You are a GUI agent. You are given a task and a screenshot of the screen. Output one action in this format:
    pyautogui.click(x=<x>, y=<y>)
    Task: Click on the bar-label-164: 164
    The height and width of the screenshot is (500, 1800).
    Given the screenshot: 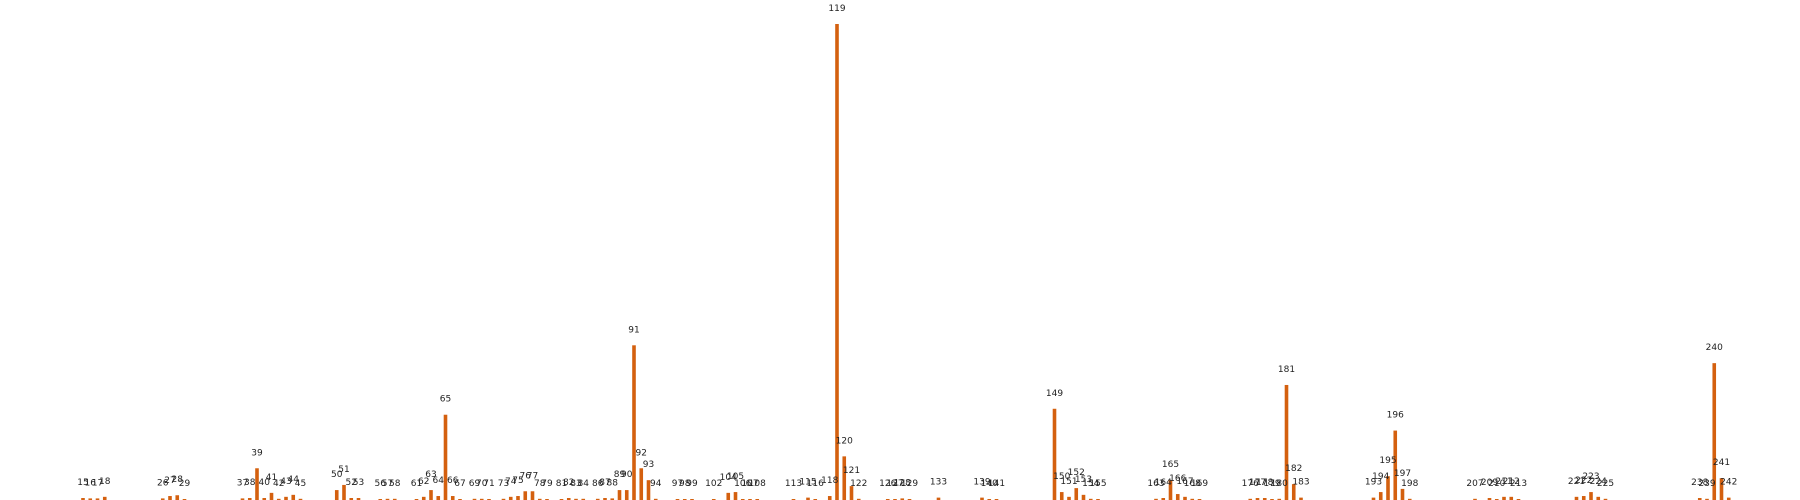 What is the action you would take?
    pyautogui.click(x=1163, y=483)
    